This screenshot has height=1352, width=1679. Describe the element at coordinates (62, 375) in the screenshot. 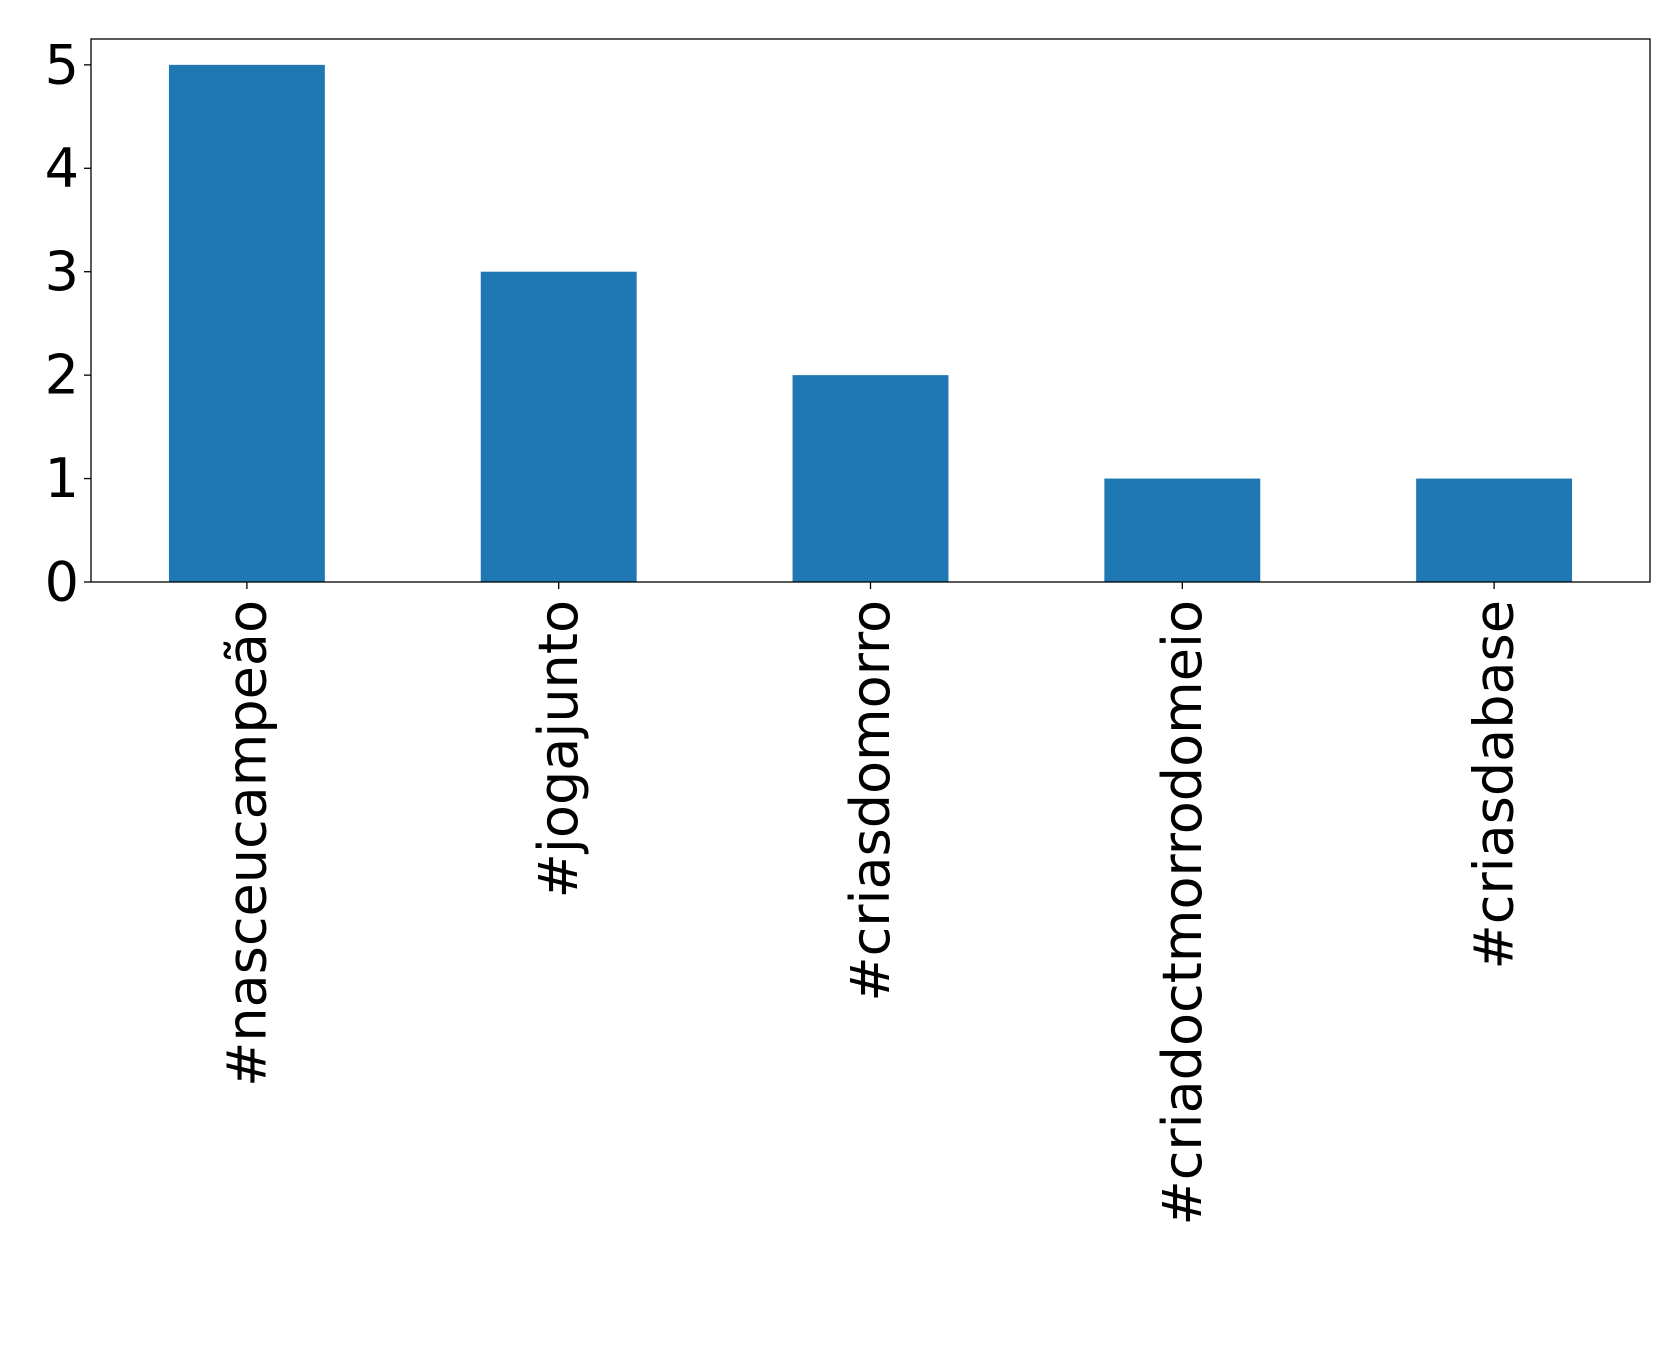

I see `y-tick-label: 2` at that location.